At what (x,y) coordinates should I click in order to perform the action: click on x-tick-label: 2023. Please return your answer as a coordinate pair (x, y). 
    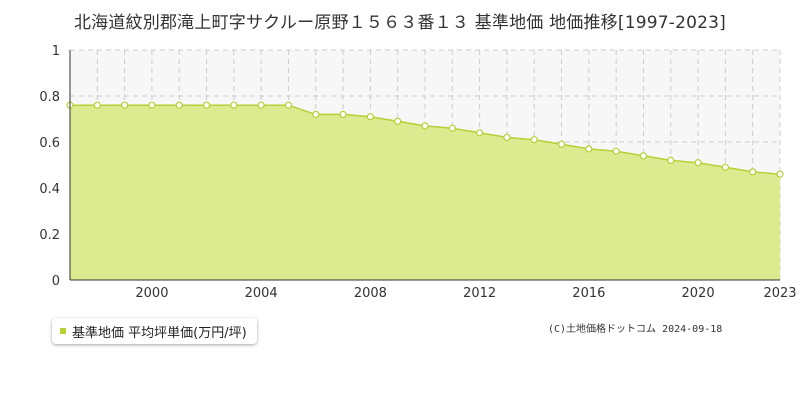
    Looking at the image, I should click on (779, 293).